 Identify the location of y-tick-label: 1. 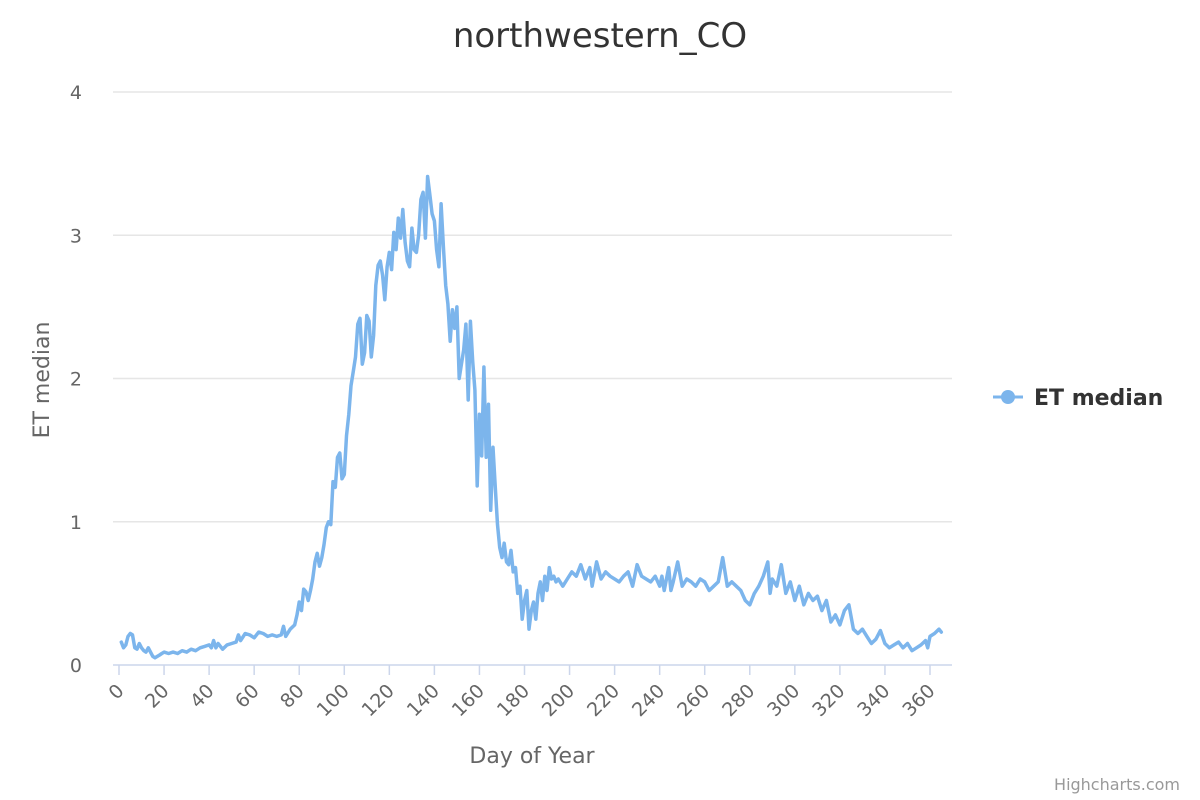
(76, 523).